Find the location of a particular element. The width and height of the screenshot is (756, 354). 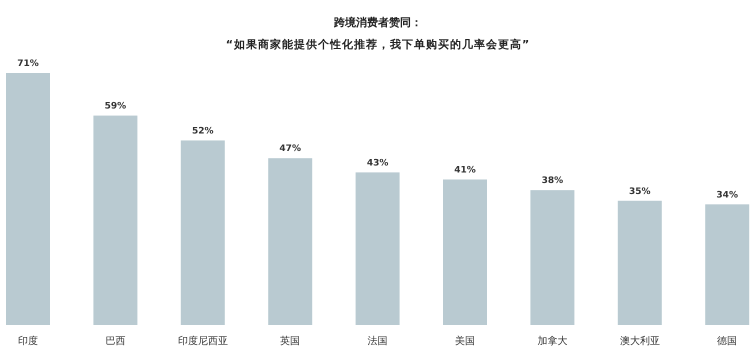

subtitle: “如果商家能提供个性化推荐，我下单购买的几率会更高” is located at coordinates (378, 44).